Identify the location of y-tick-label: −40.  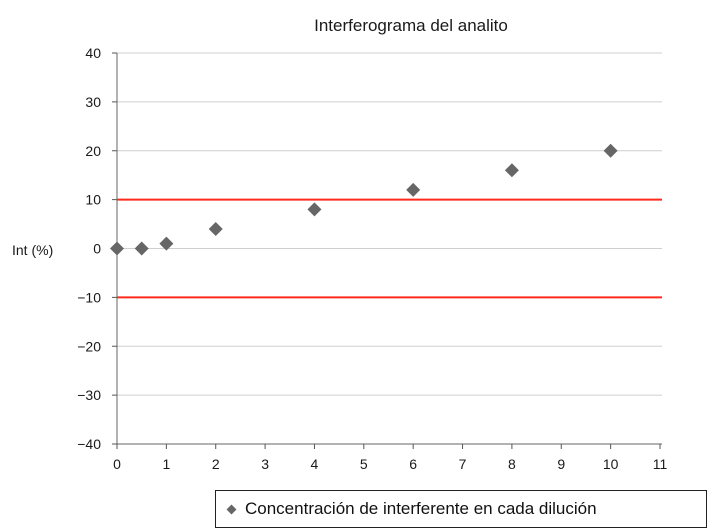
(89, 444).